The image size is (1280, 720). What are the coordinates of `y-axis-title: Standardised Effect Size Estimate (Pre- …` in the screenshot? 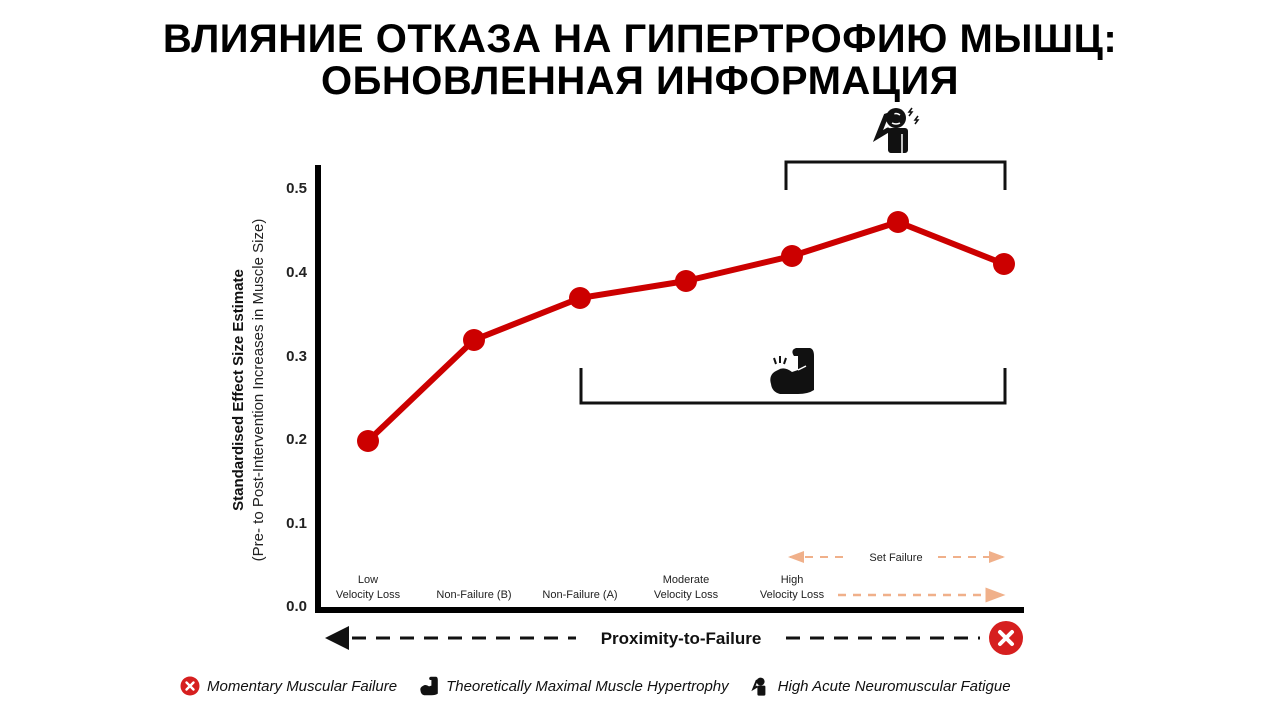 It's located at (248, 390).